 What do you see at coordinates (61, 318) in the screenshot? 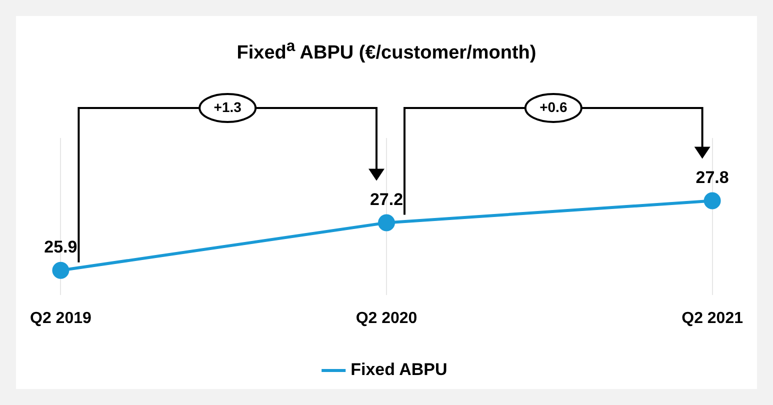
I see `x-tick-label: Q2 2019` at bounding box center [61, 318].